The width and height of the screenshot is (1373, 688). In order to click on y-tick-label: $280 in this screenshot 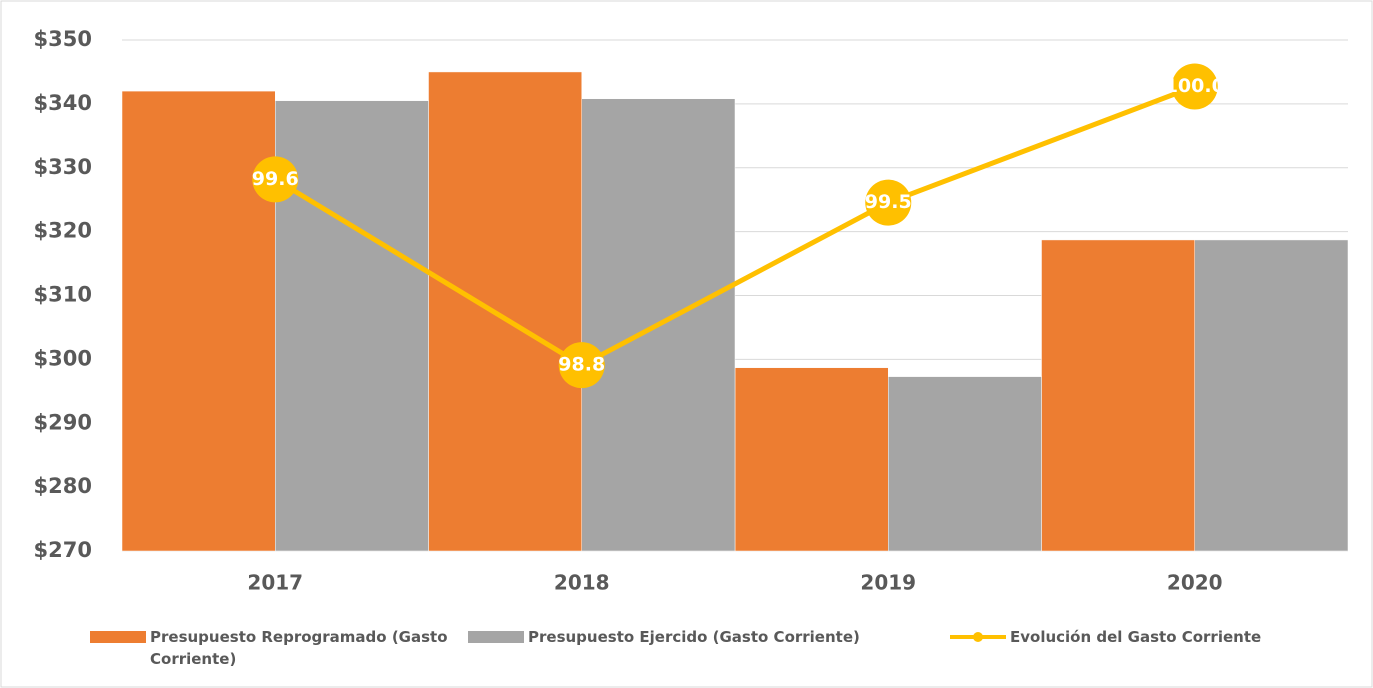, I will do `click(63, 486)`.